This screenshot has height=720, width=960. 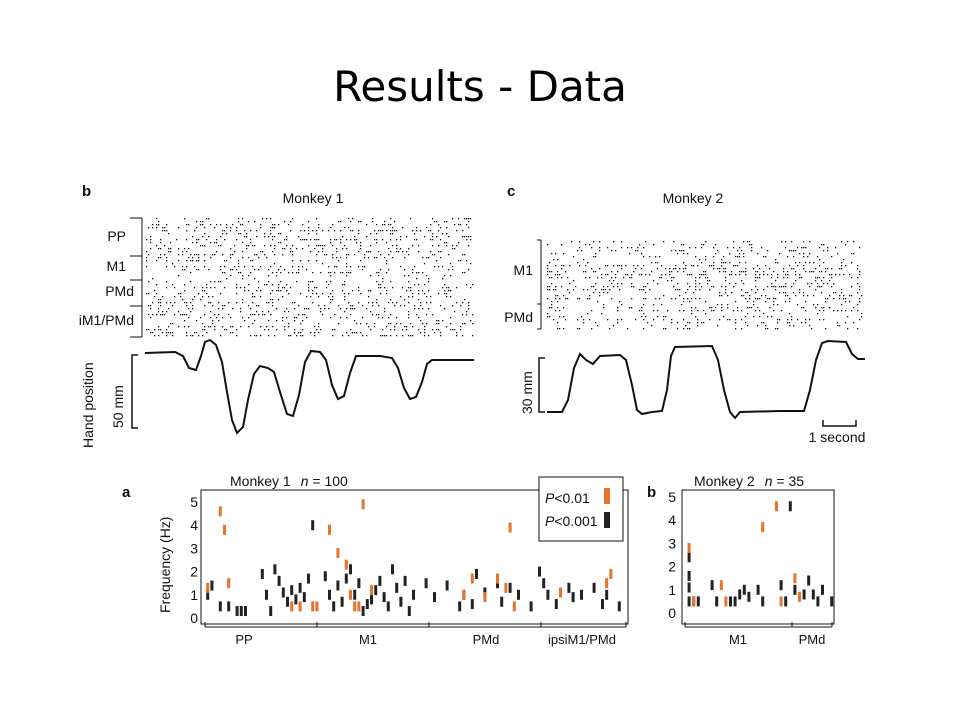 I want to click on region-label-m1: M1, so click(x=117, y=266).